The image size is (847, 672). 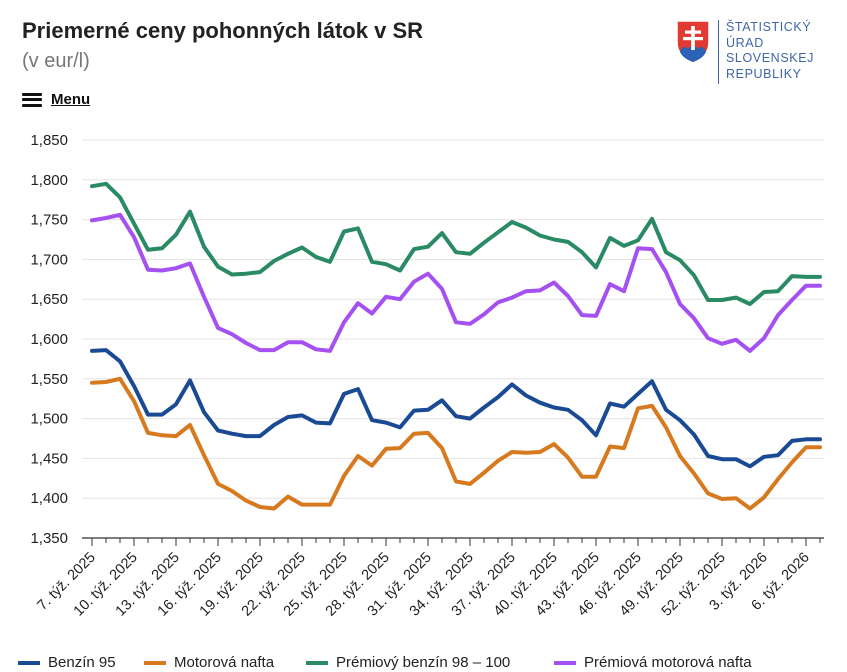 What do you see at coordinates (56, 61) in the screenshot?
I see `chart-subtitle: (v eur/l)` at bounding box center [56, 61].